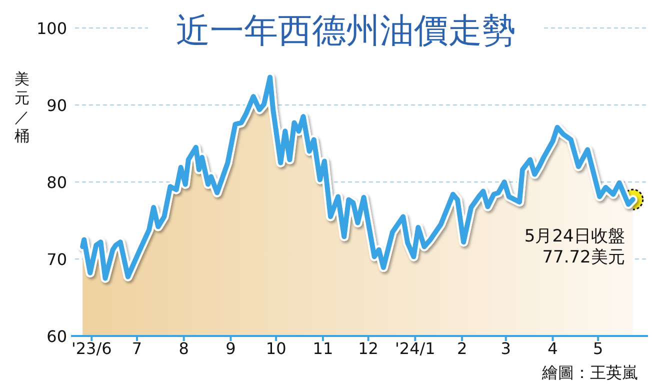  Describe the element at coordinates (505, 348) in the screenshot. I see `x-tick-label: 3` at that location.